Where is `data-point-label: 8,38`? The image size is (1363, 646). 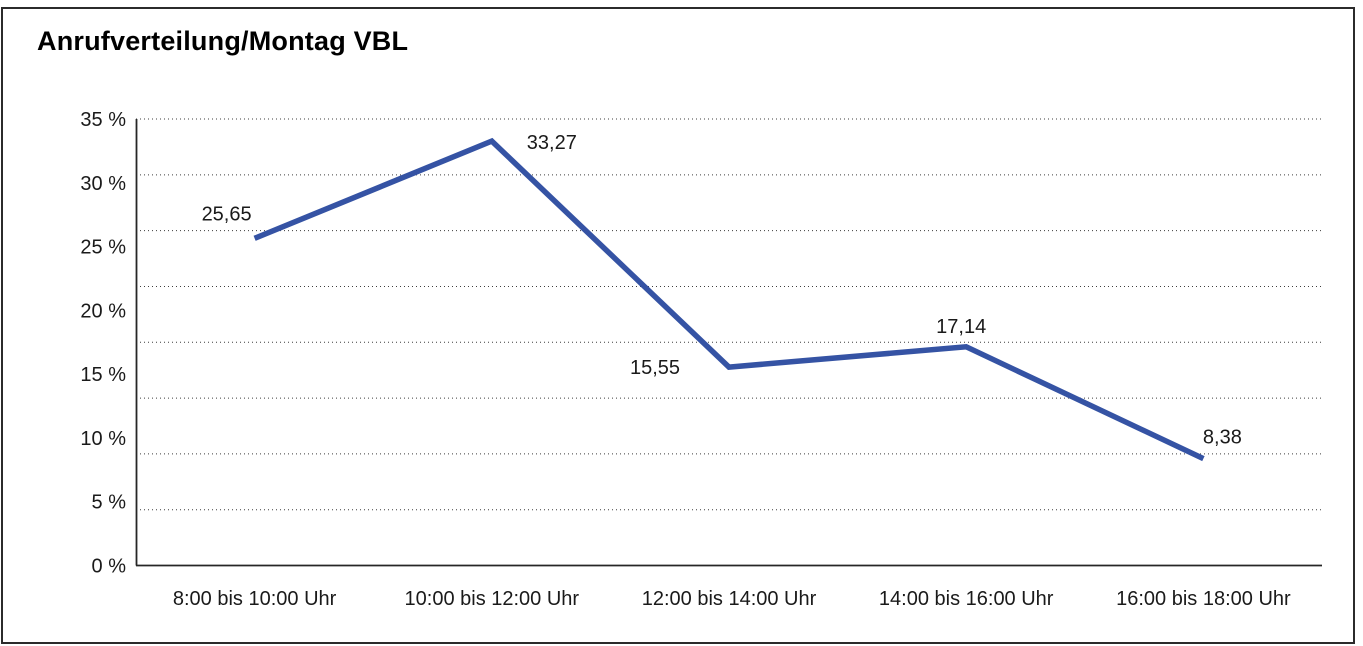
data-point-label: 8,38 is located at coordinates (1222, 438).